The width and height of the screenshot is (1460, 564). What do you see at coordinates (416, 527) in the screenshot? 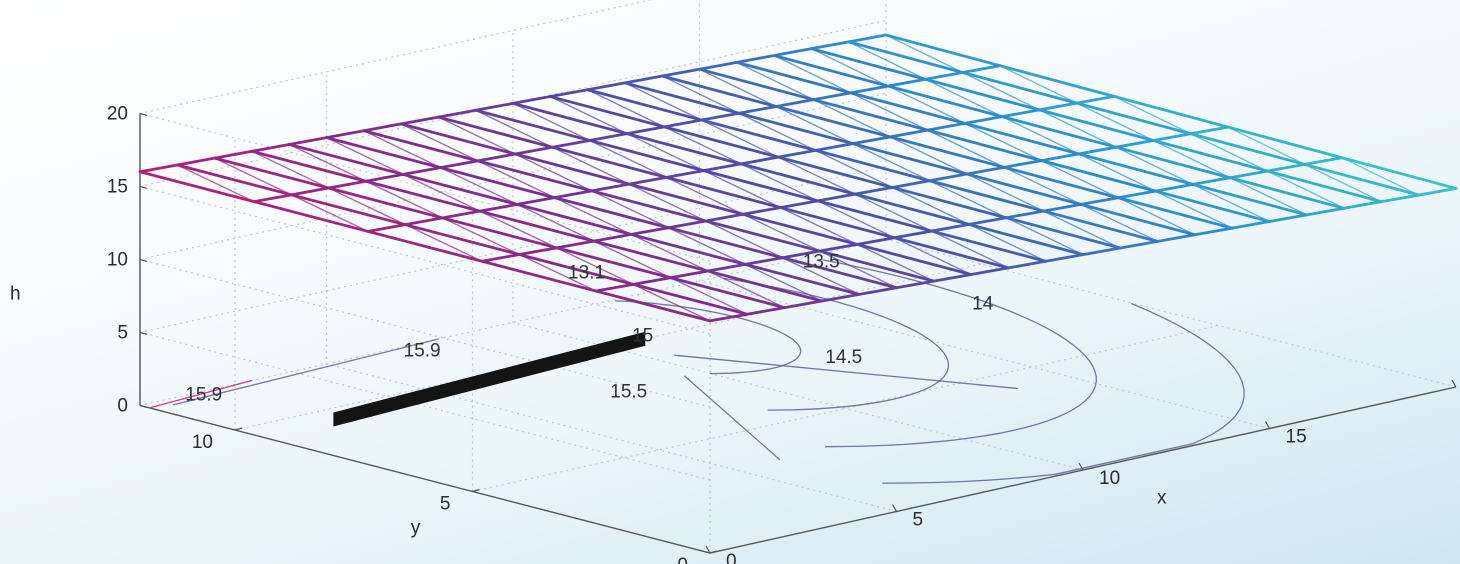
I see `y-axis-label: y` at bounding box center [416, 527].